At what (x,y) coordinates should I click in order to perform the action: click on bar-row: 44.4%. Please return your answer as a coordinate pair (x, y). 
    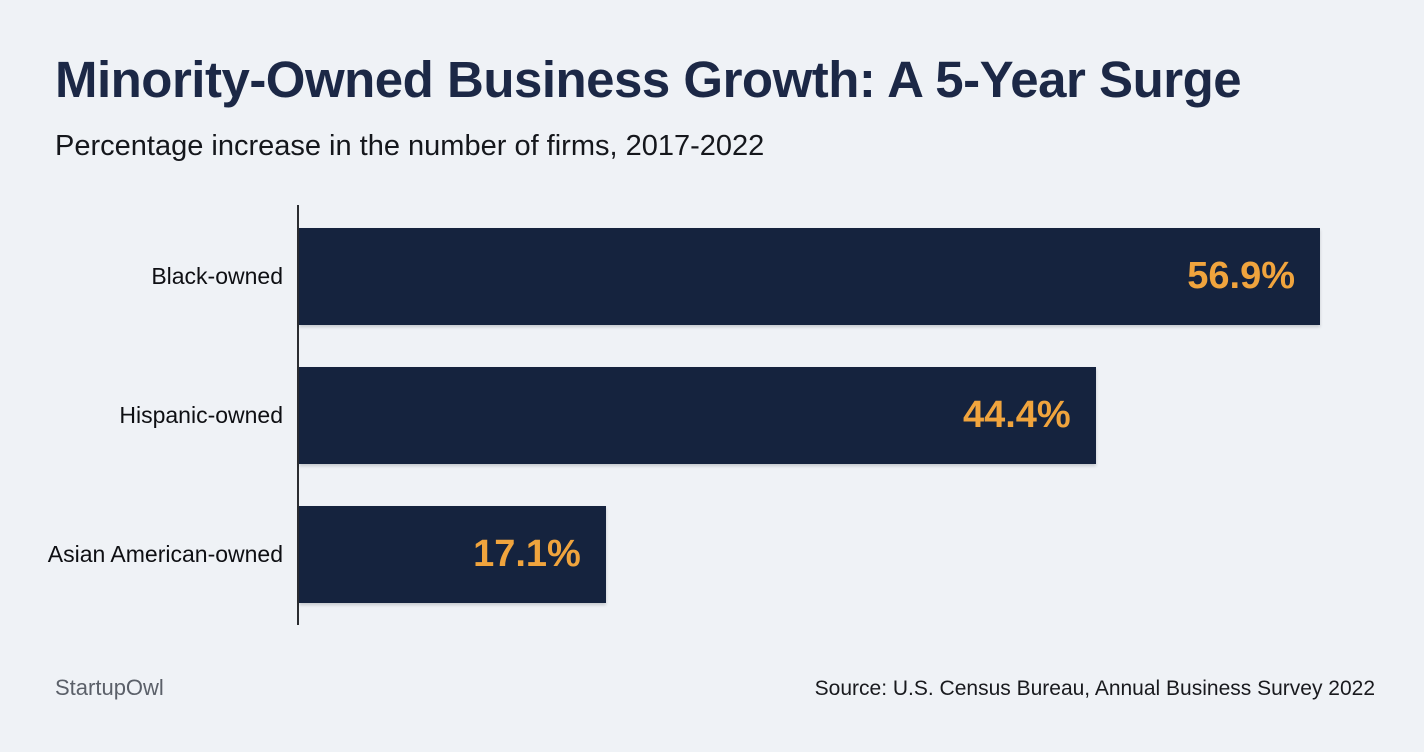
    Looking at the image, I should click on (809, 415).